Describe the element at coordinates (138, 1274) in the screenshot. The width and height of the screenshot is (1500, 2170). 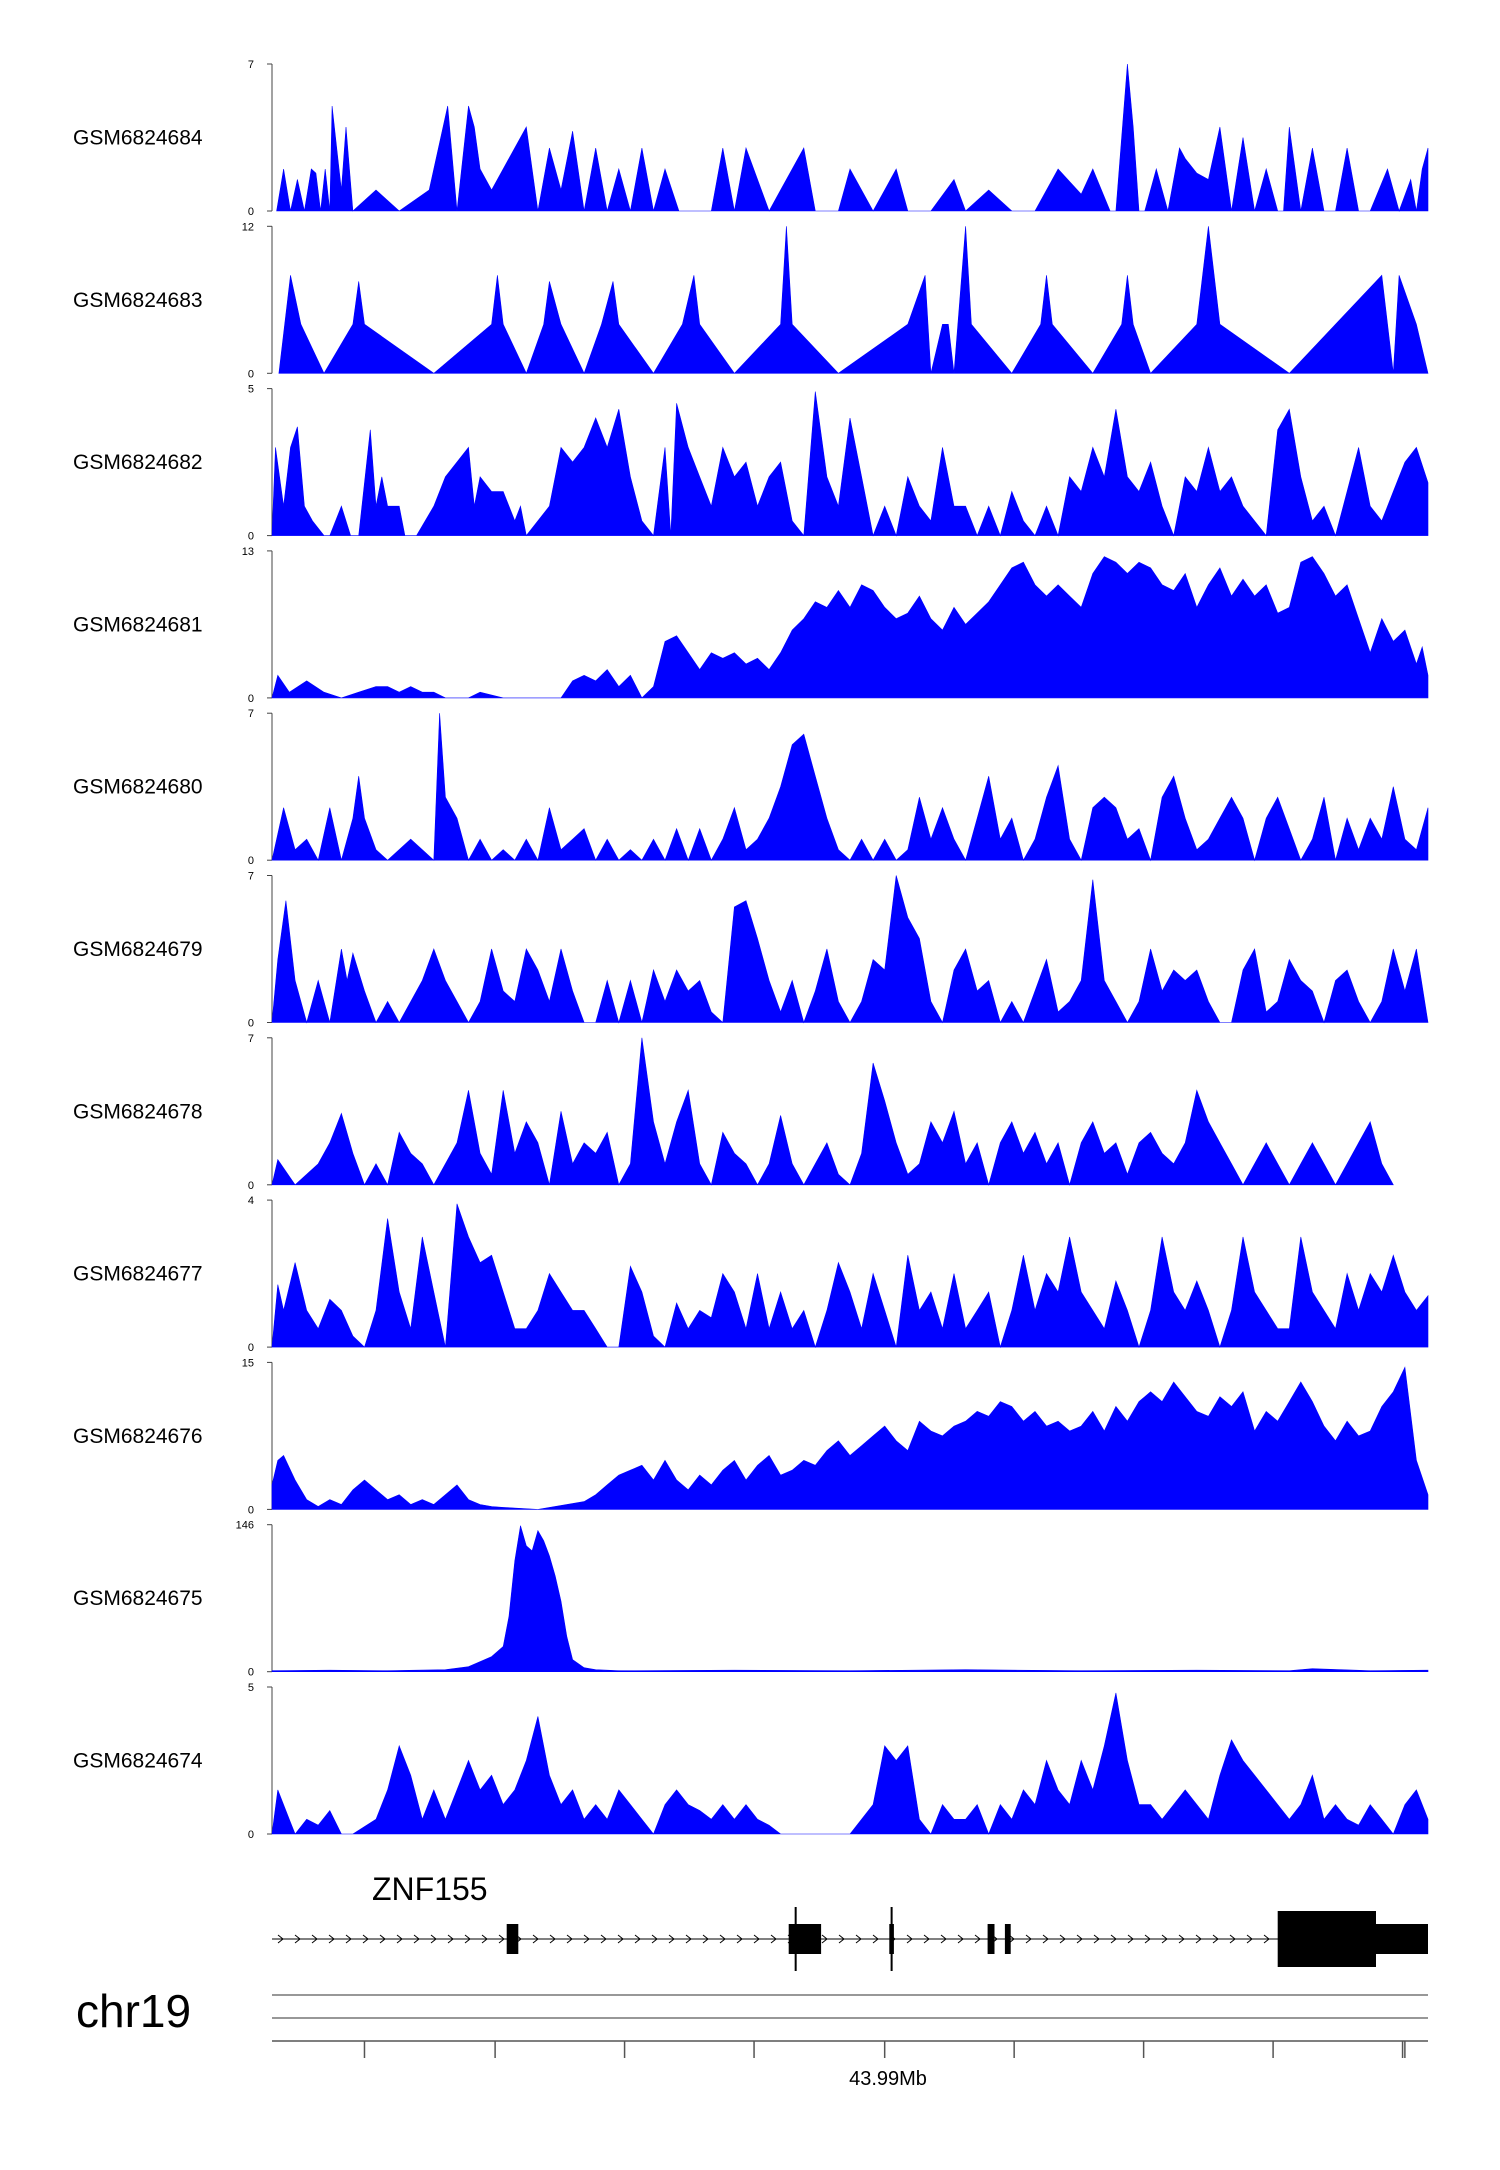
I see `track-label: GSM6824677` at that location.